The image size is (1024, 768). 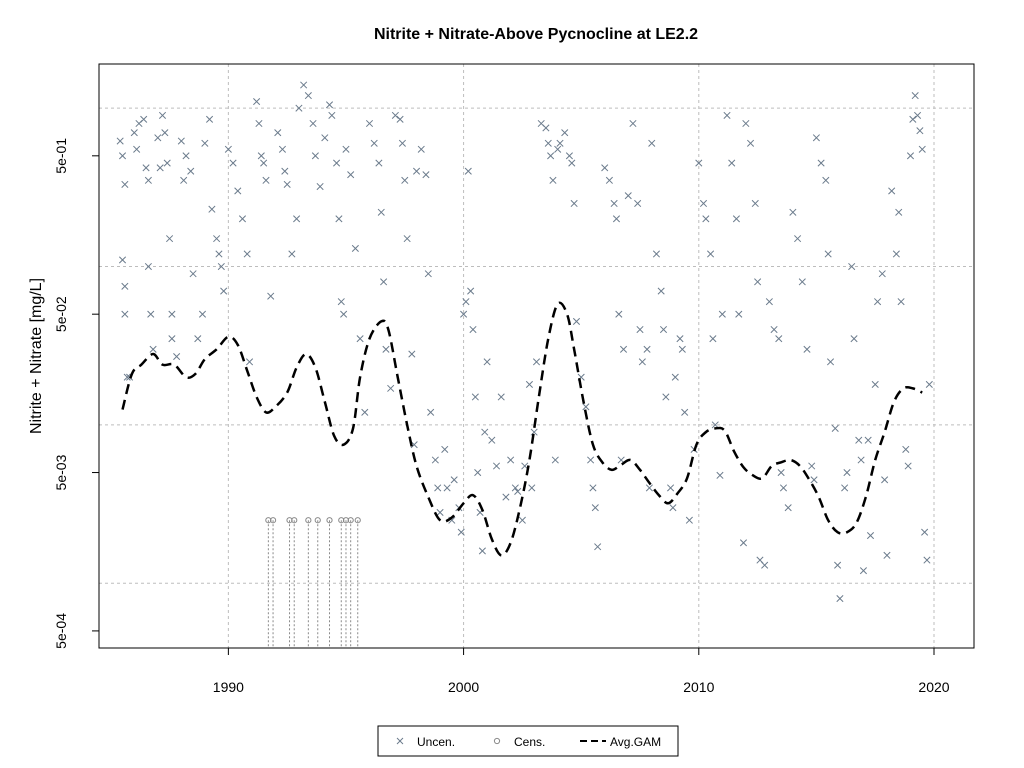 What do you see at coordinates (581, 671) in the screenshot?
I see `x-axis: 1990 2000 2010 2020` at bounding box center [581, 671].